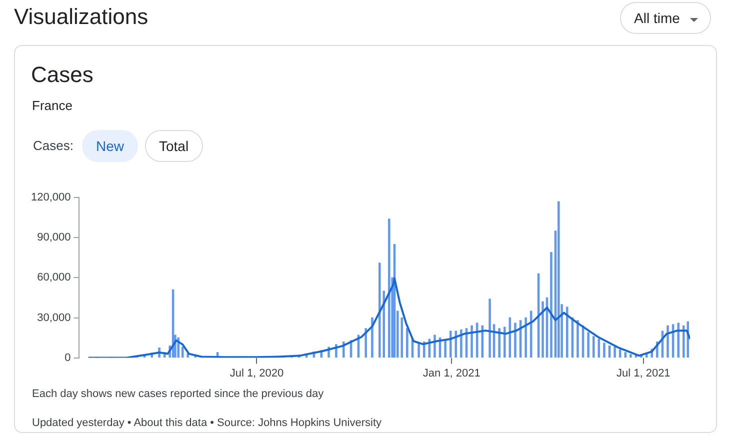 Image resolution: width=737 pixels, height=437 pixels. What do you see at coordinates (67, 358) in the screenshot?
I see `y-tick-label: 0` at bounding box center [67, 358].